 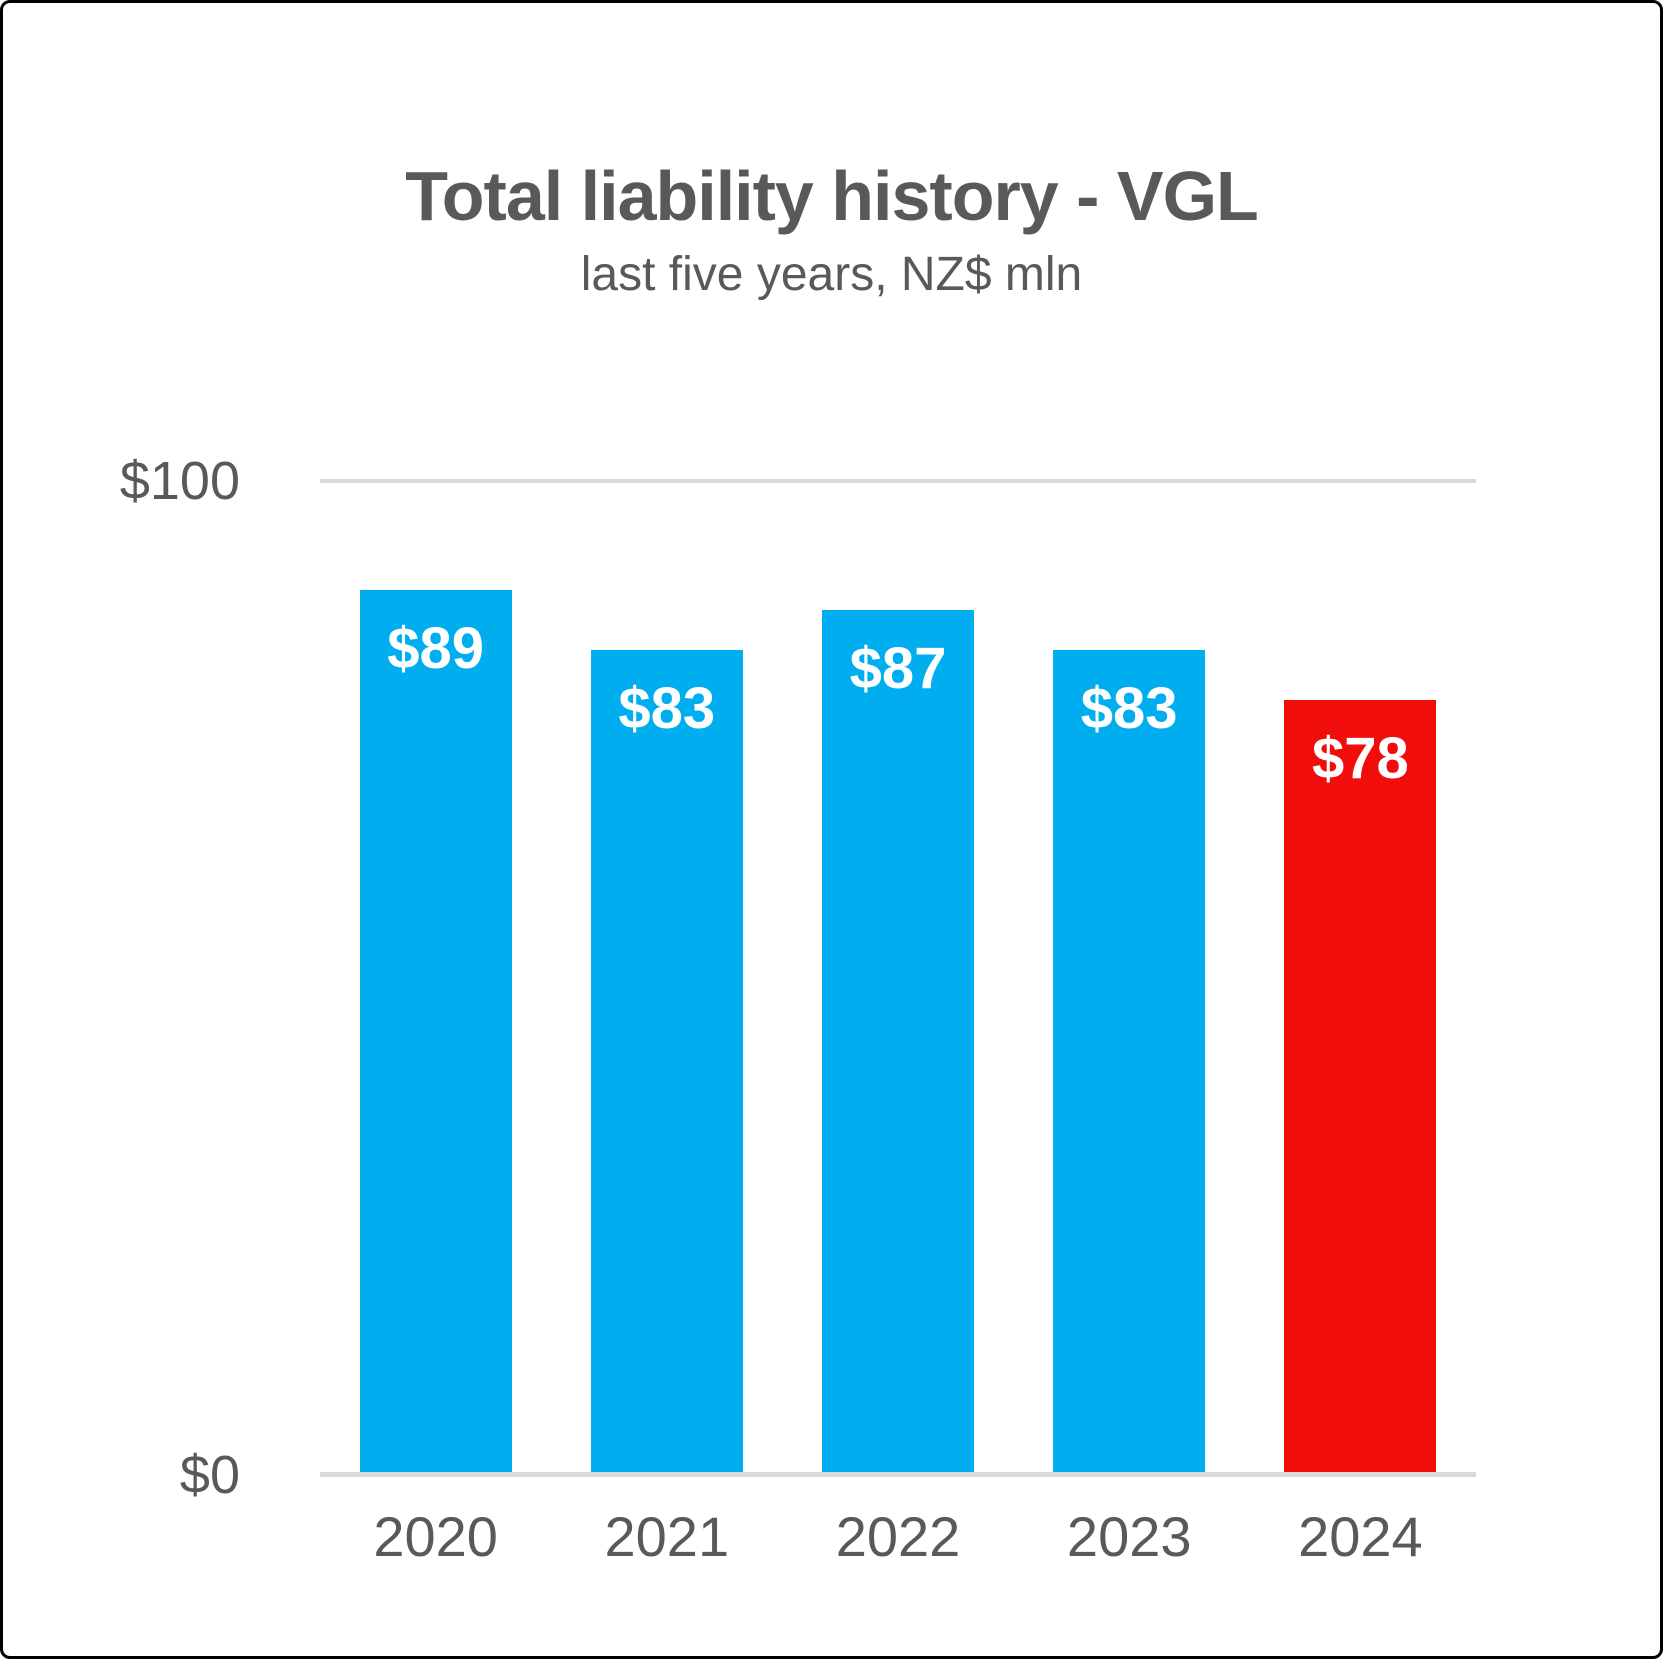 What do you see at coordinates (1129, 1536) in the screenshot?
I see `x-axis-label-2023: 2023` at bounding box center [1129, 1536].